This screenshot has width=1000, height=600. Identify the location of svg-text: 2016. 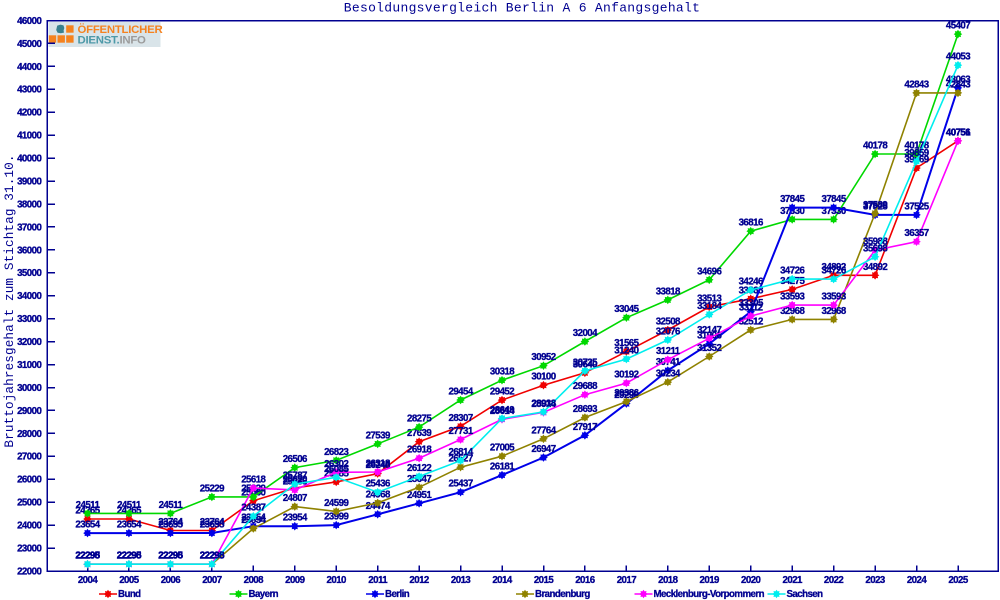
(585, 580).